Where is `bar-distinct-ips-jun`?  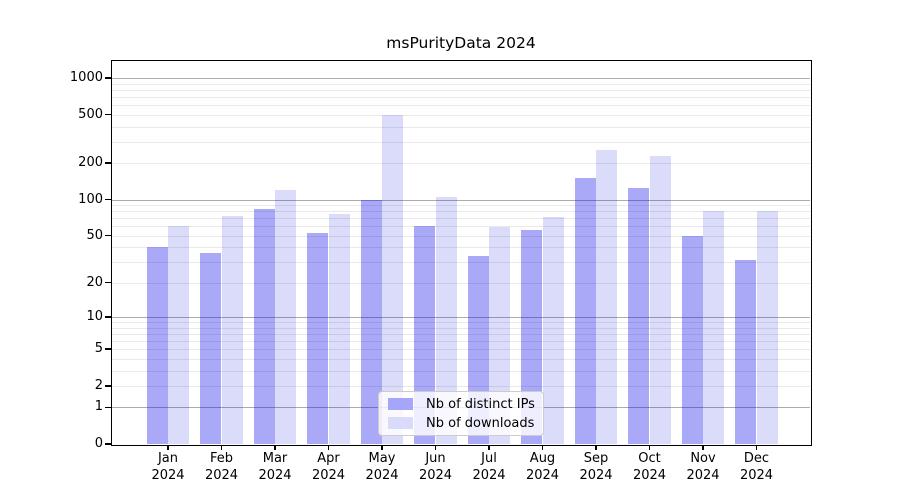
bar-distinct-ips-jun is located at coordinates (425, 335).